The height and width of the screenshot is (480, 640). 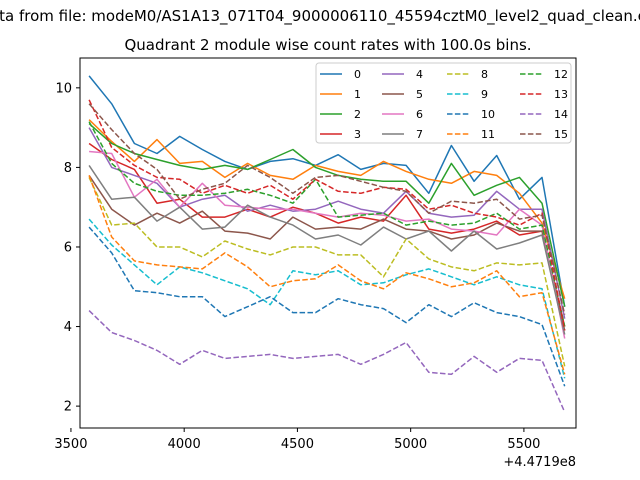 I want to click on legend-label: 14, so click(x=561, y=114).